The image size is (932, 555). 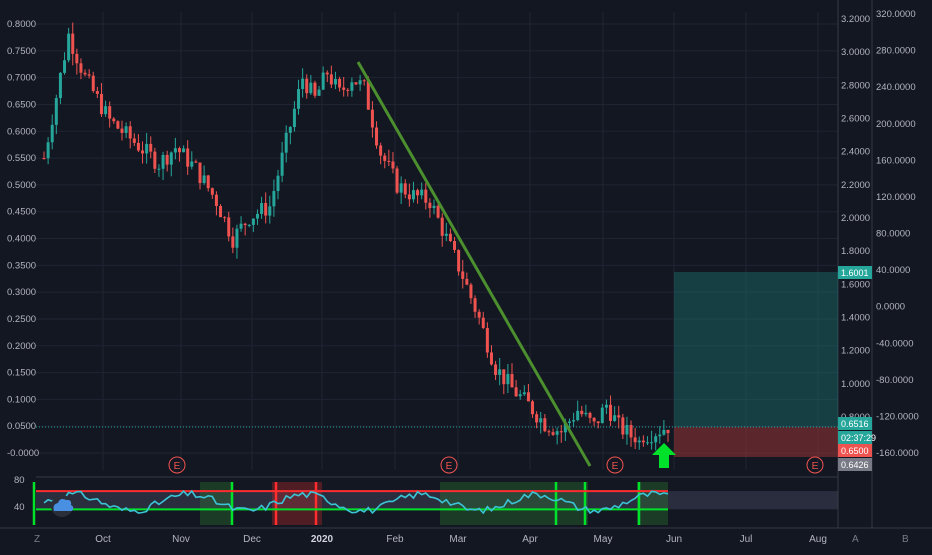 What do you see at coordinates (21, 51) in the screenshot?
I see `left-axis-tick: 0.7500` at bounding box center [21, 51].